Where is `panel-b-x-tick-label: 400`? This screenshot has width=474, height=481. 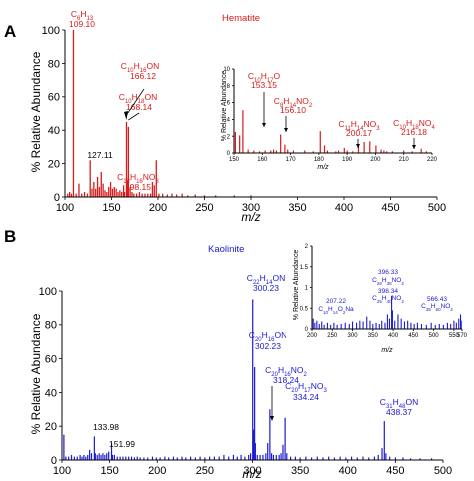
panel-b-x-tick-label: 400 is located at coordinates (348, 471).